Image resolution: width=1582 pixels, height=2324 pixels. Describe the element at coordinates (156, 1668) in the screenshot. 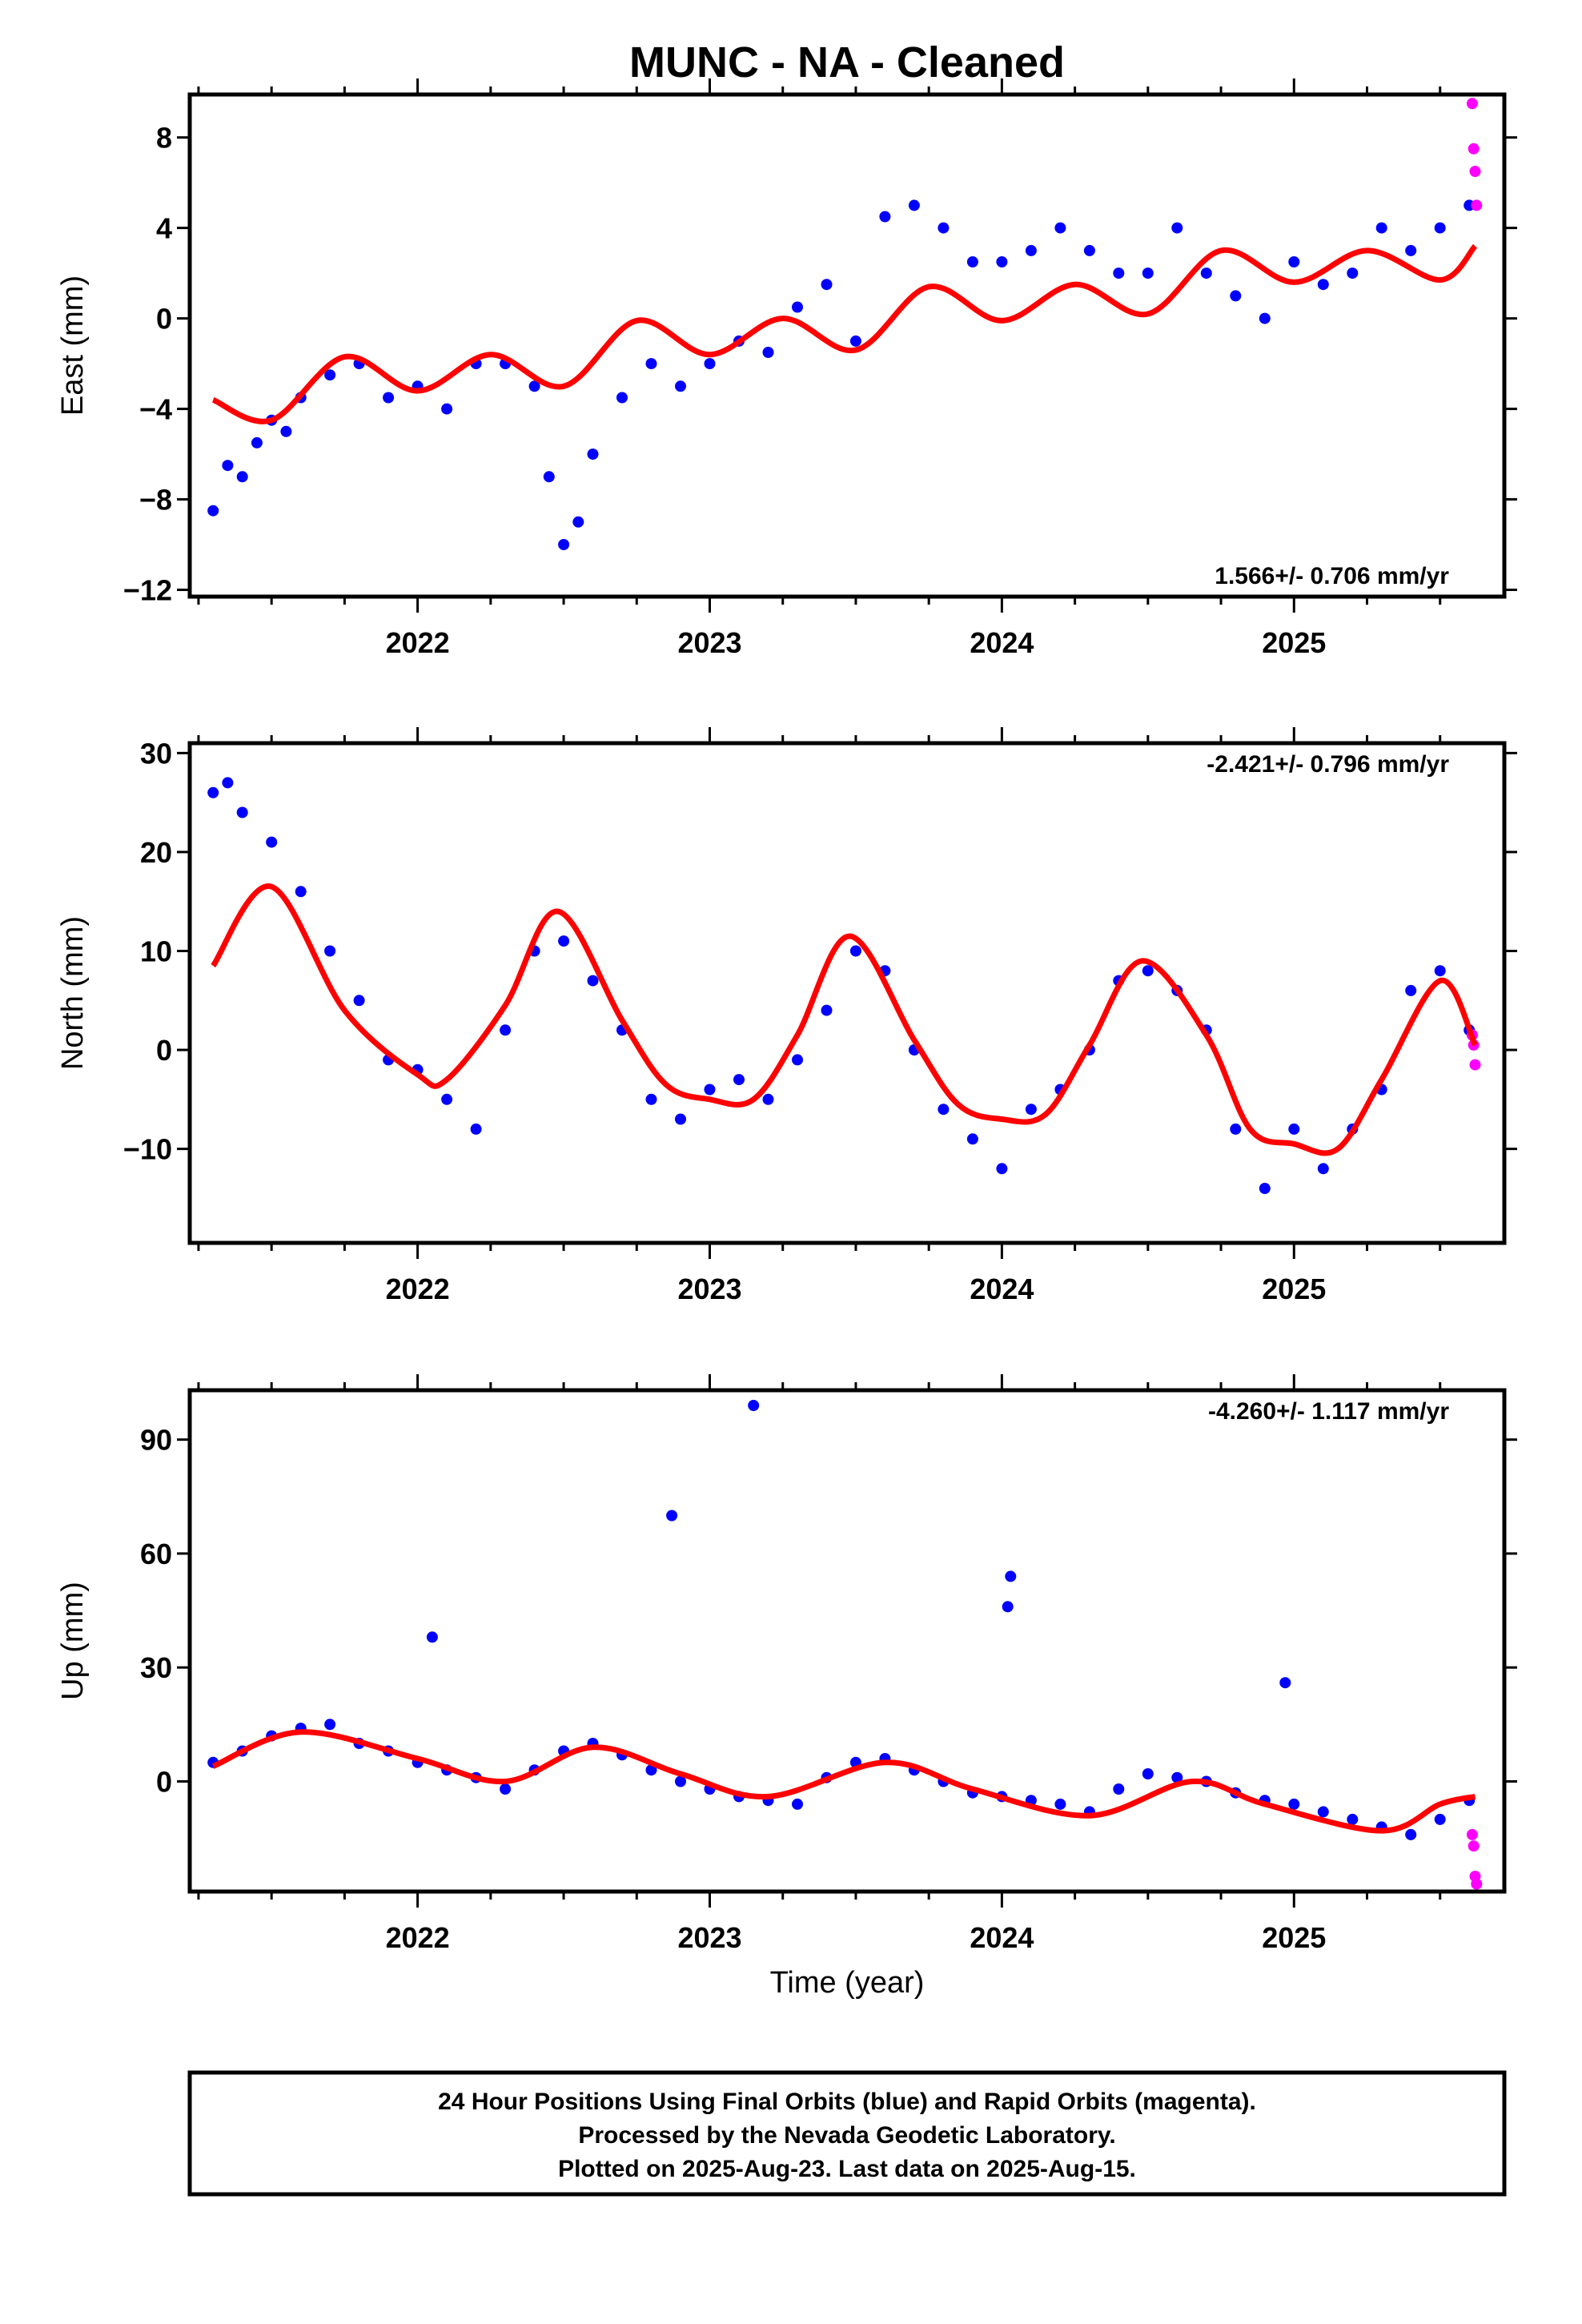

I see `up-ytick-label: 30` at that location.